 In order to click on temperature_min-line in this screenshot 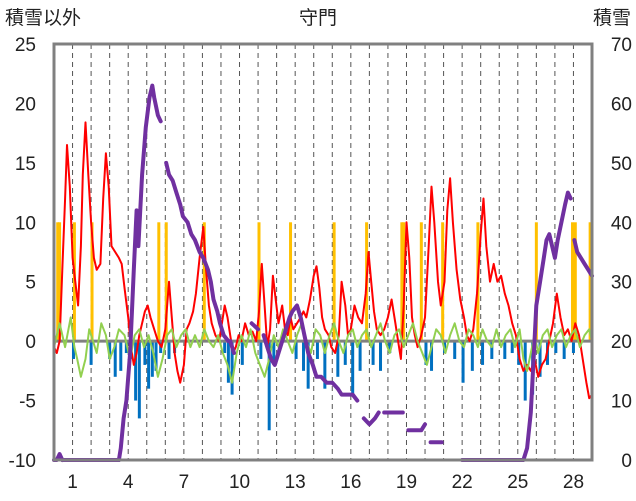, I will do `click(323, 350)`.